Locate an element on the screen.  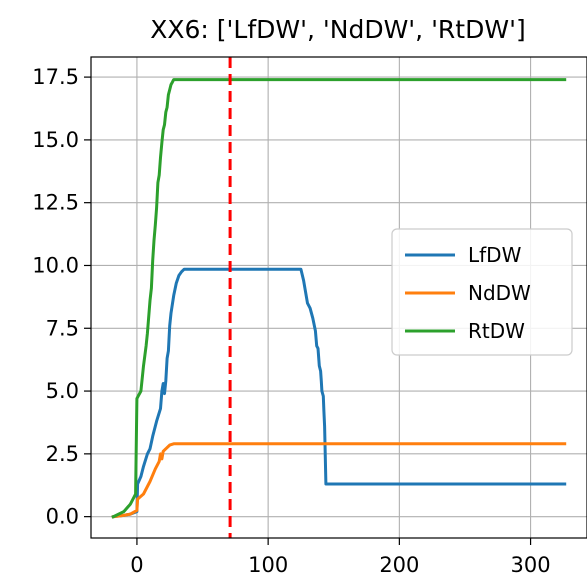
x-tick-label: 100 is located at coordinates (268, 565).